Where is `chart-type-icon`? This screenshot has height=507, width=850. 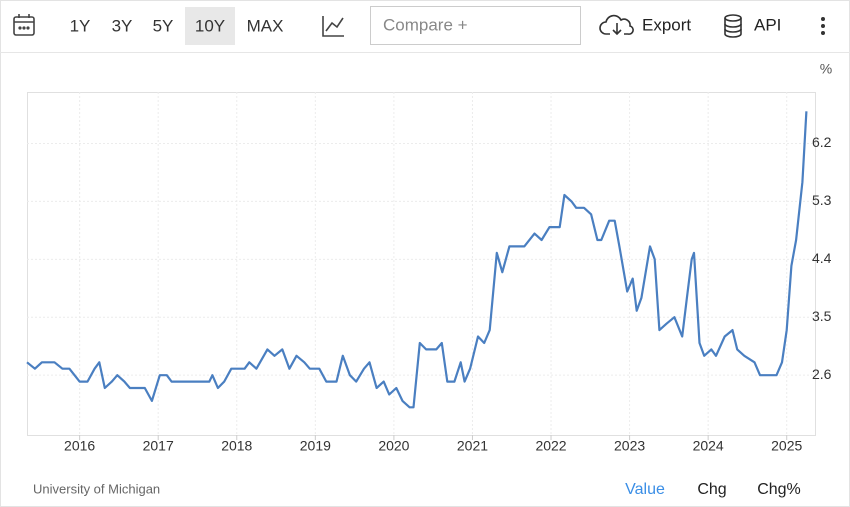
chart-type-icon is located at coordinates (333, 26).